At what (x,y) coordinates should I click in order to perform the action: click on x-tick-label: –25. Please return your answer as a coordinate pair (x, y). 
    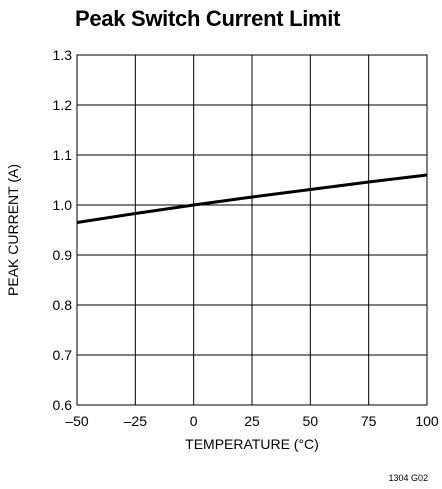
    Looking at the image, I should click on (136, 421).